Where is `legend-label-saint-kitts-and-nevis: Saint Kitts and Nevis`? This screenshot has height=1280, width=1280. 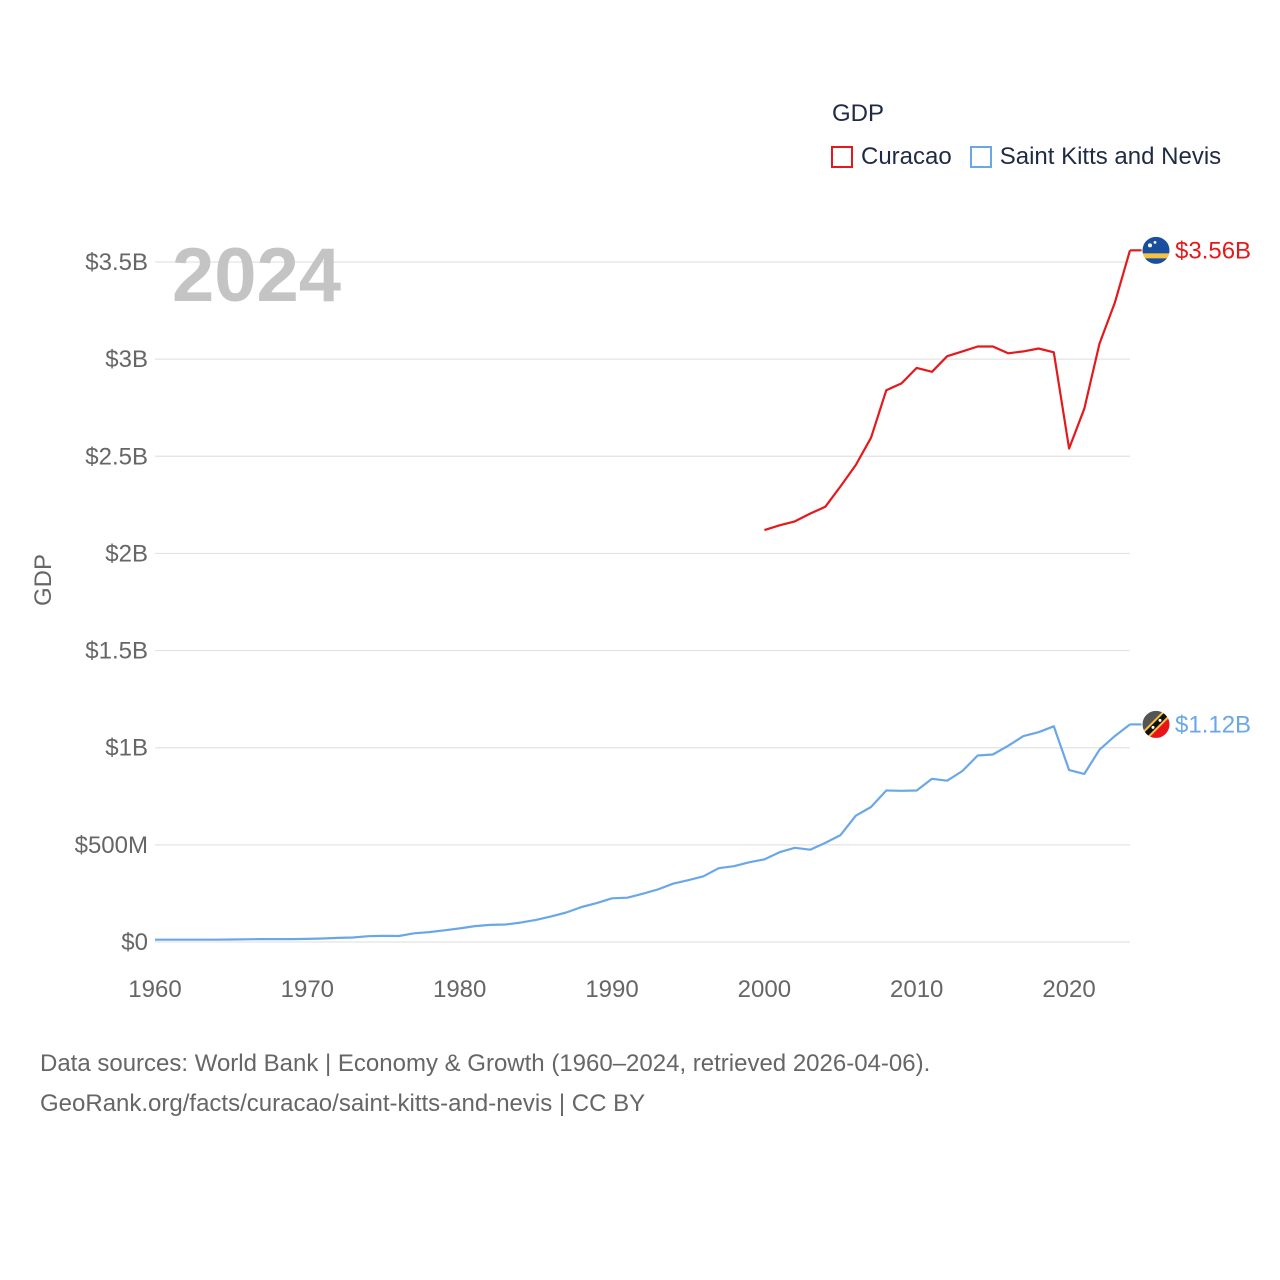
legend-label-saint-kitts-and-nevis: Saint Kitts and Nevis is located at coordinates (1110, 156).